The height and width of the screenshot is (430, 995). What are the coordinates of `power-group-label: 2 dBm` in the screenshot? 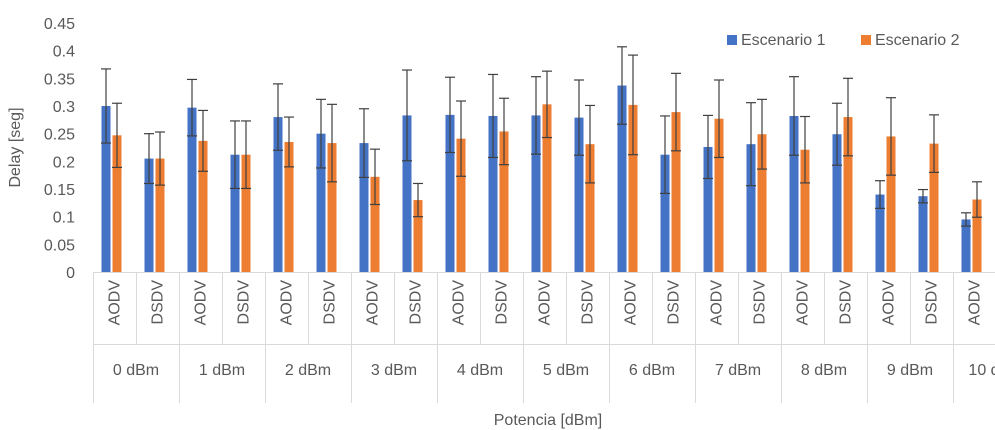 It's located at (308, 370).